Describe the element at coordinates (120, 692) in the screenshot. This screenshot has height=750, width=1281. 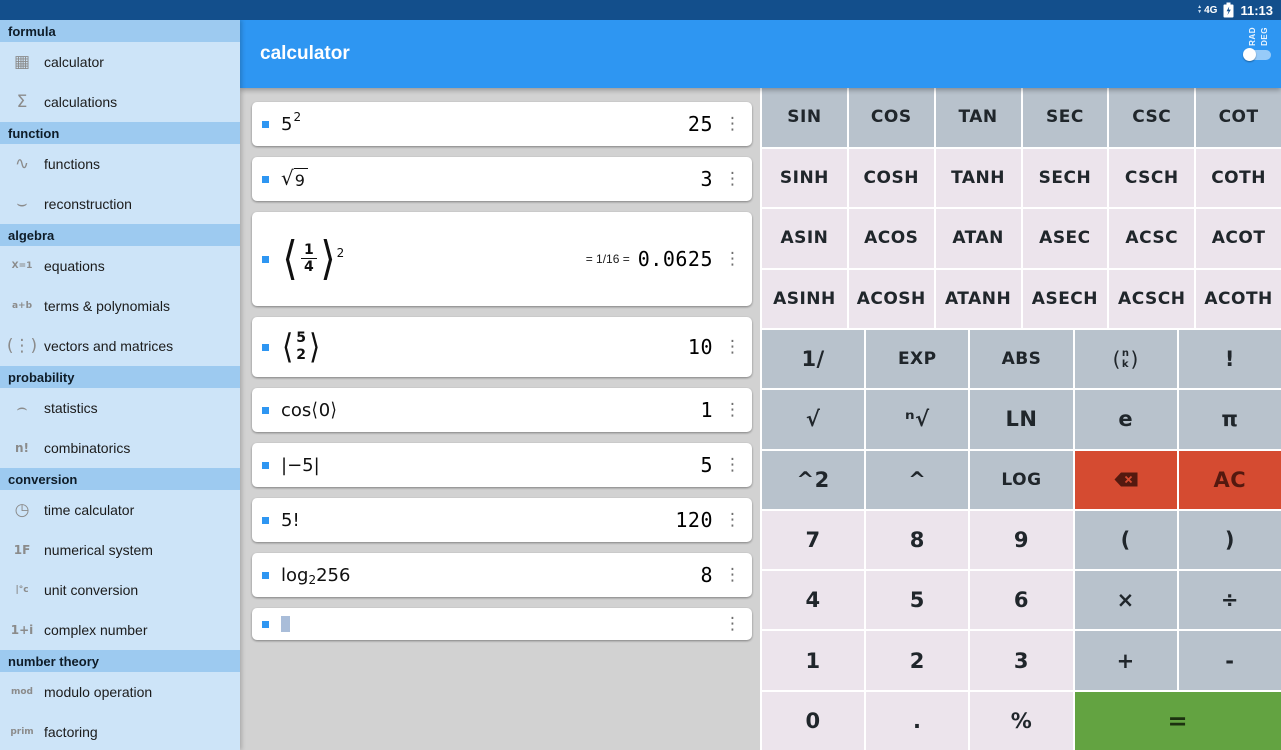
I see `sidebar-item-modulo-operation: mod modulo operation` at that location.